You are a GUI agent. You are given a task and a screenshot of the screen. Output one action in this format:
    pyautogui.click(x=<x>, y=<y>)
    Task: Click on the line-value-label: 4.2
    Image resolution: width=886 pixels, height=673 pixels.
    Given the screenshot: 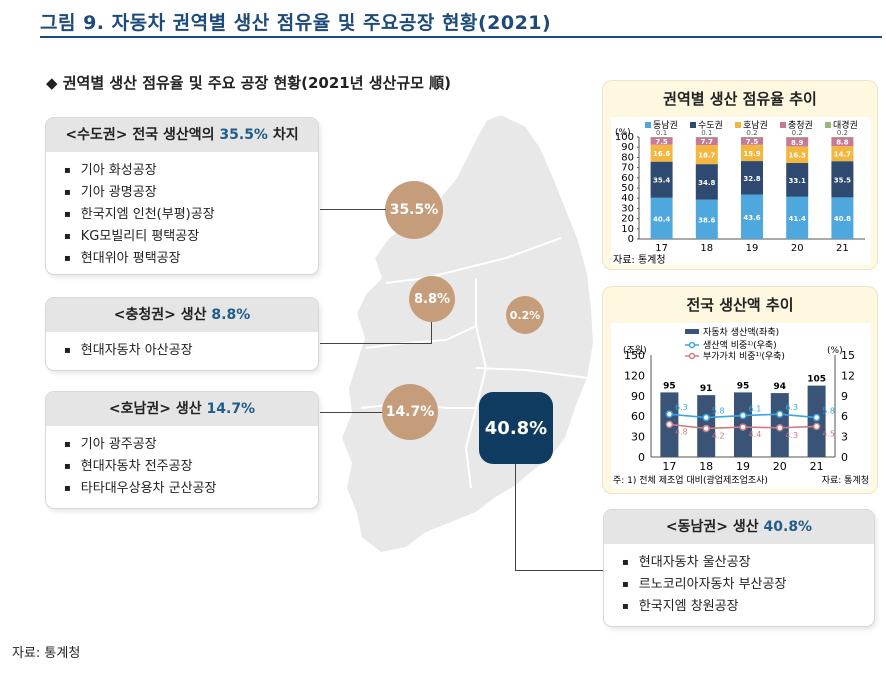 What is the action you would take?
    pyautogui.click(x=718, y=435)
    